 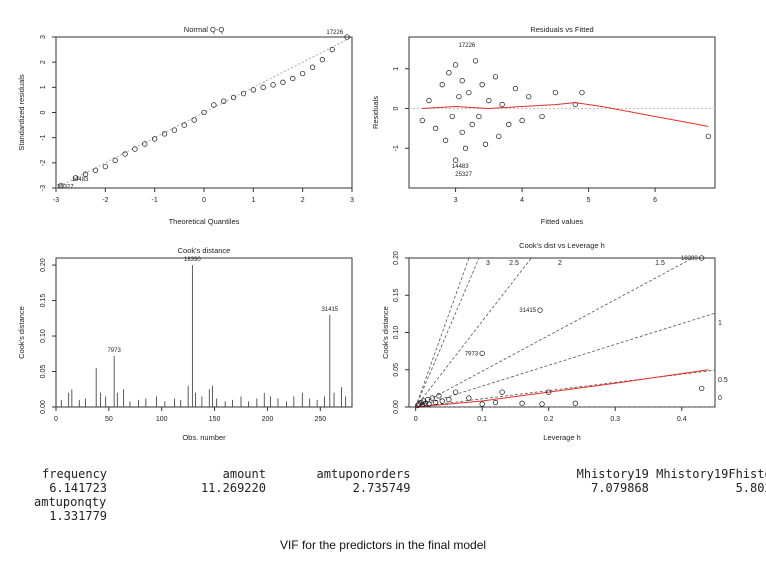 What do you see at coordinates (43, 112) in the screenshot?
I see `y-tick-label-0-3: 0` at bounding box center [43, 112].